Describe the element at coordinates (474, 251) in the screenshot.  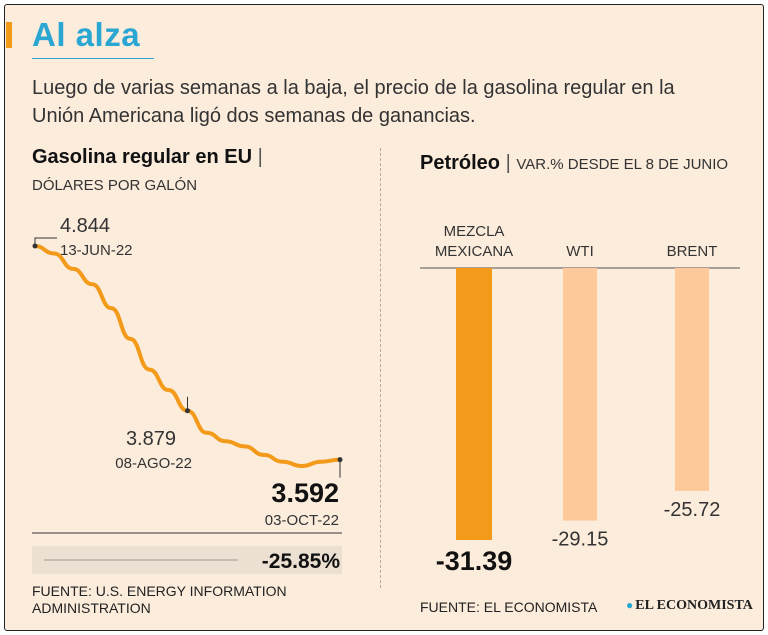
I see `category-label: MEXICANA` at that location.